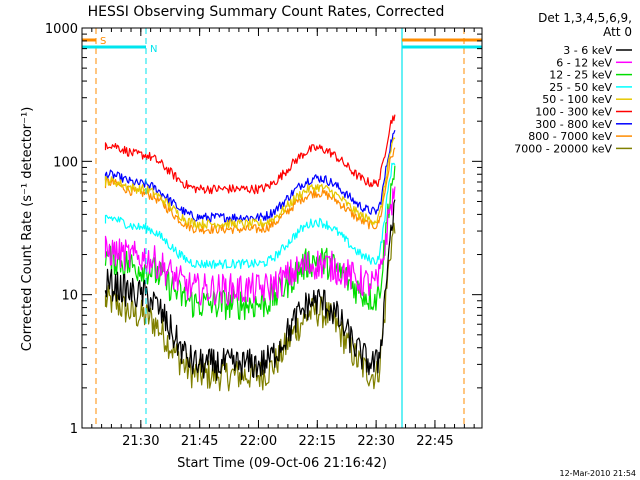 This screenshot has height=480, width=640. I want to click on legend-label: 800 - 7000 keV, so click(570, 136).